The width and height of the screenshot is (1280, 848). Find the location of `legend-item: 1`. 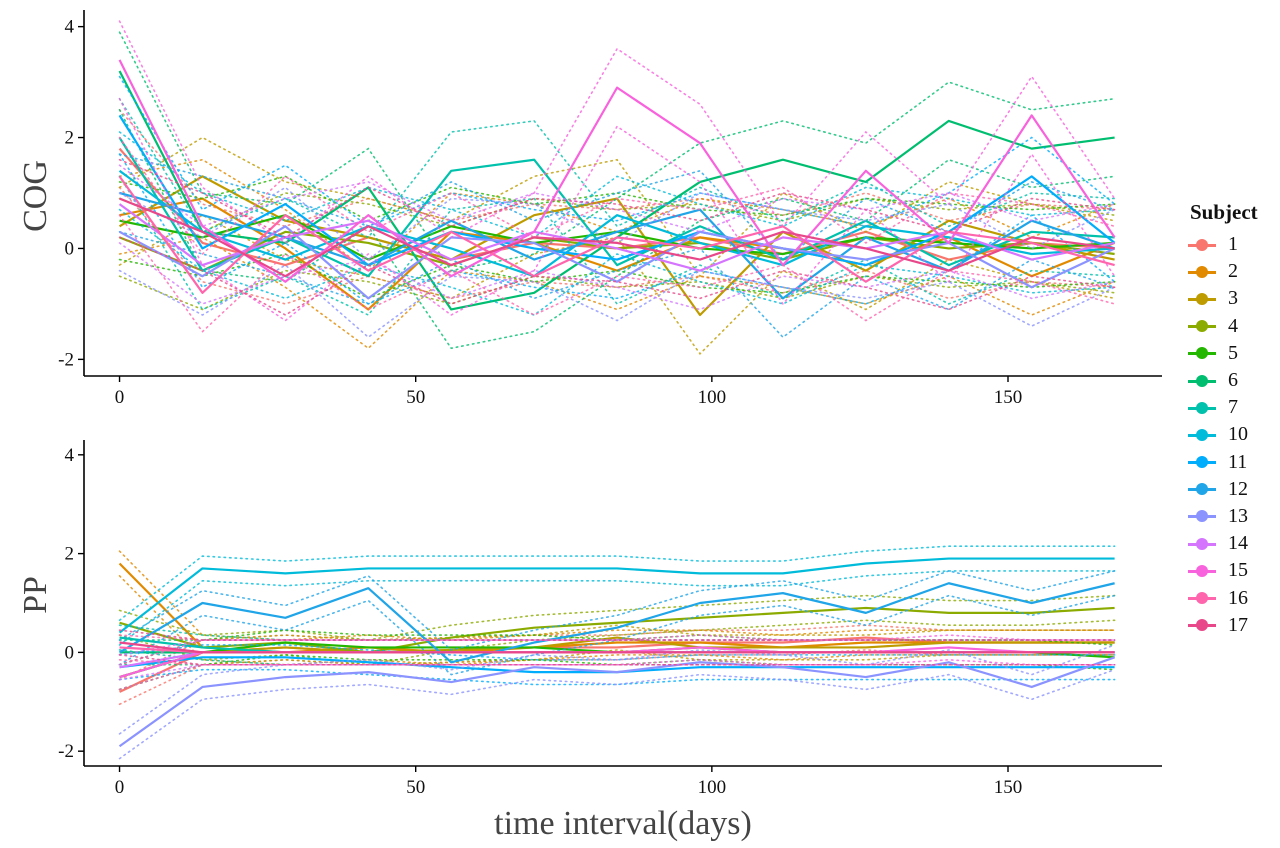

legend-item: 1 is located at coordinates (1232, 244).